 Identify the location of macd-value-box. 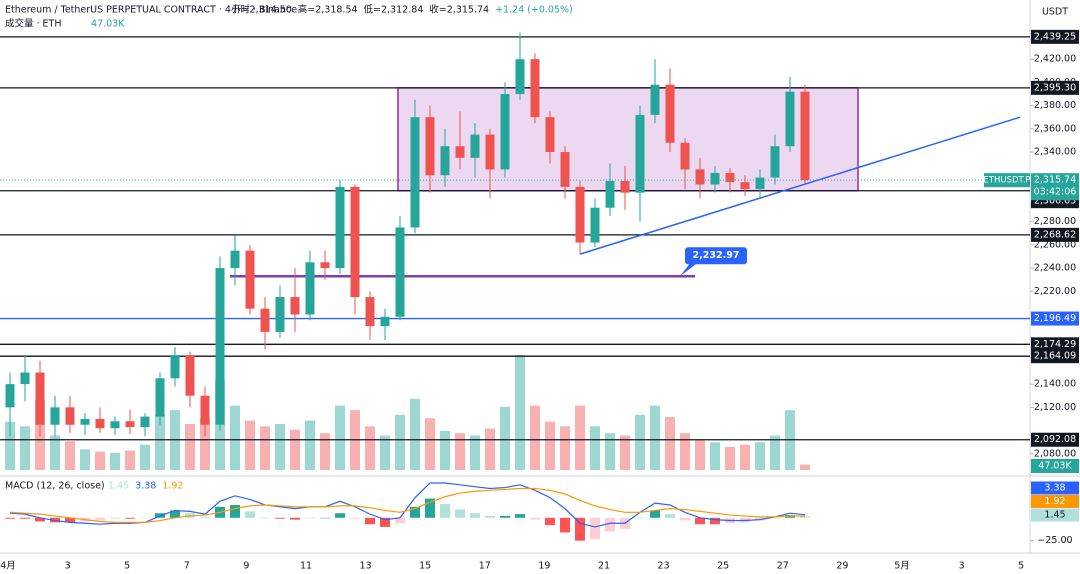
(1055, 515).